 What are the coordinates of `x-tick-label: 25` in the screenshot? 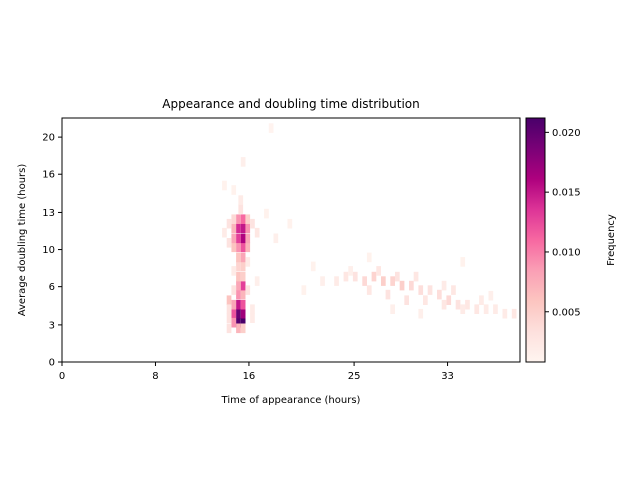 It's located at (354, 376).